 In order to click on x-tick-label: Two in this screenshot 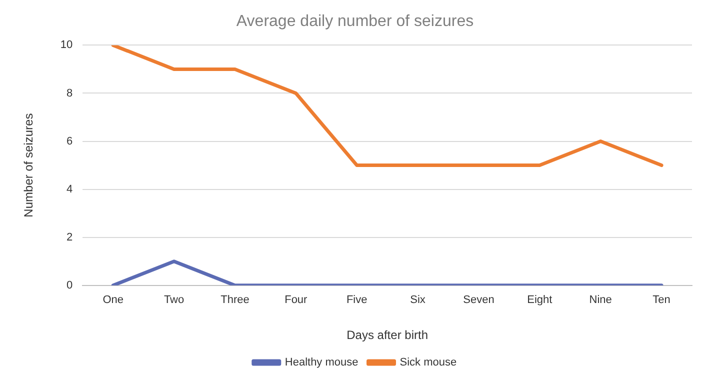, I will do `click(174, 300)`.